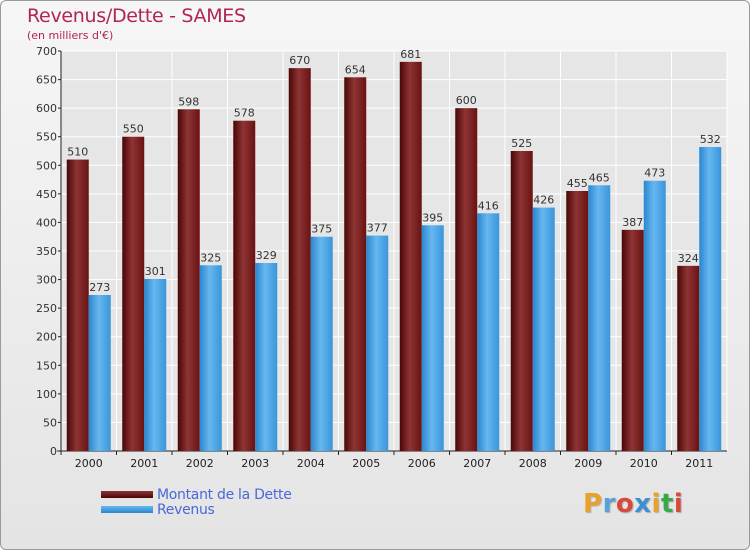  I want to click on legend-item-debt: Montant de la Dette, so click(196, 494).